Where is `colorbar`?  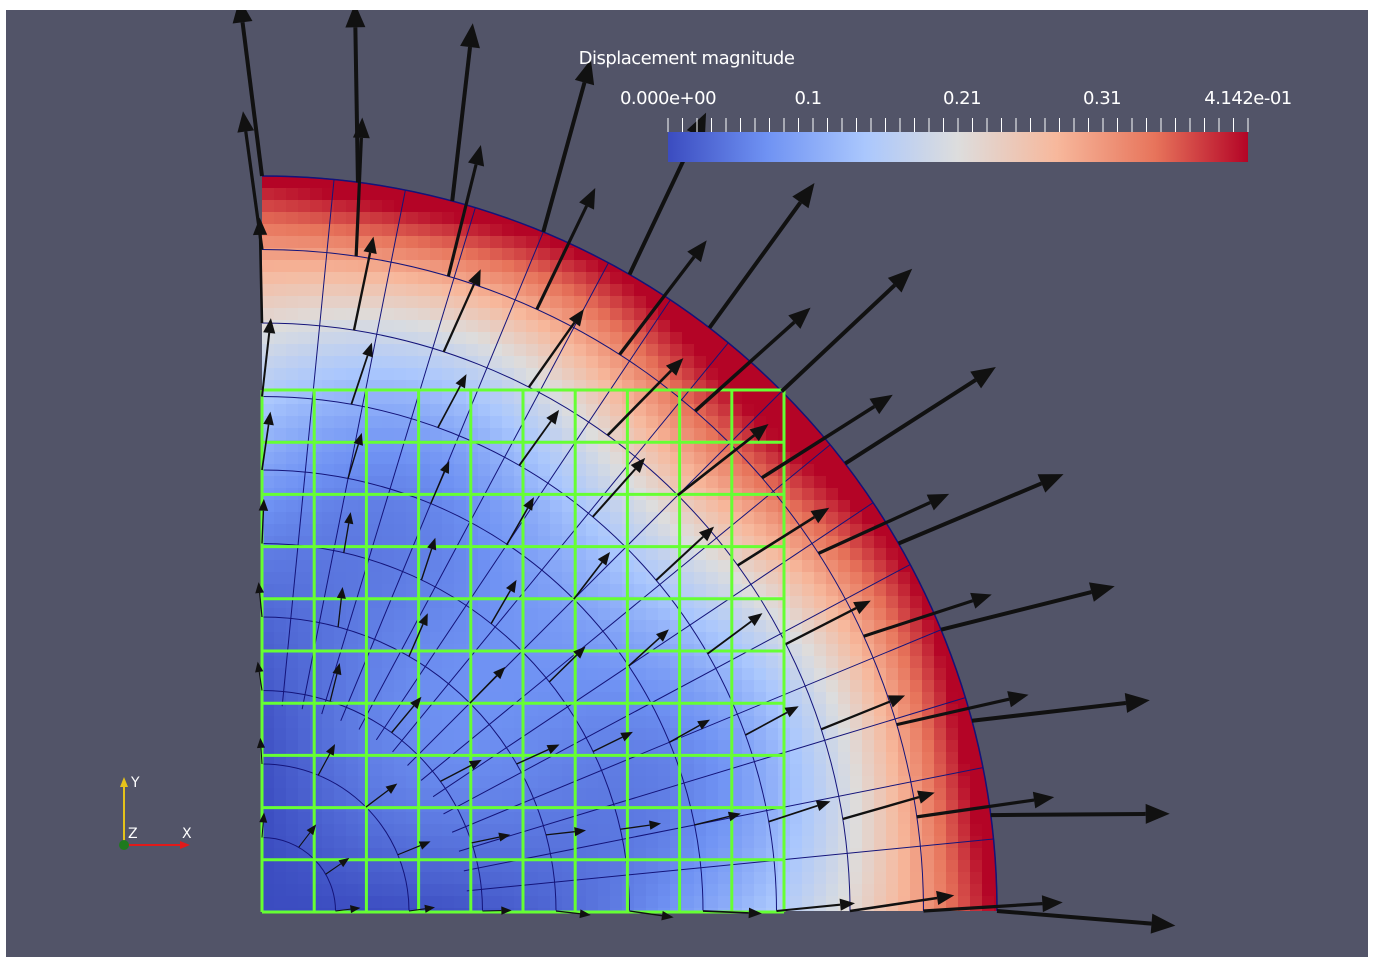 colorbar is located at coordinates (958, 147).